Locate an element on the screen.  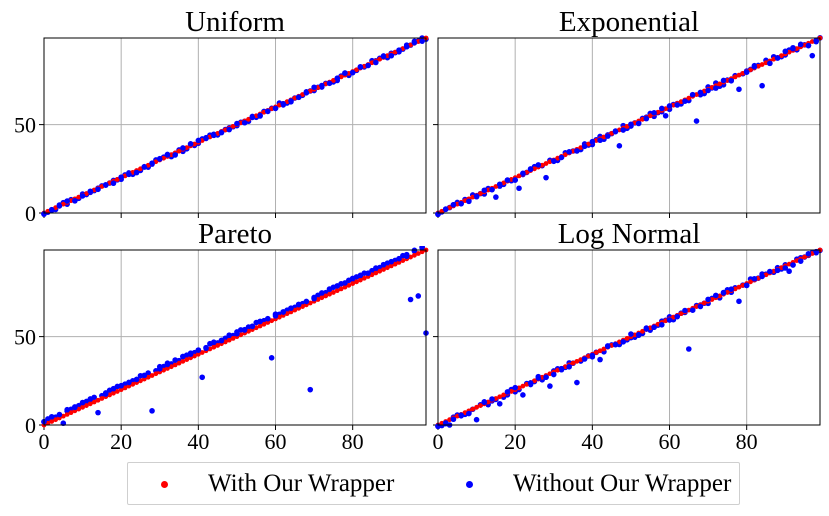
x-tick-label: 80 is located at coordinates (747, 441).